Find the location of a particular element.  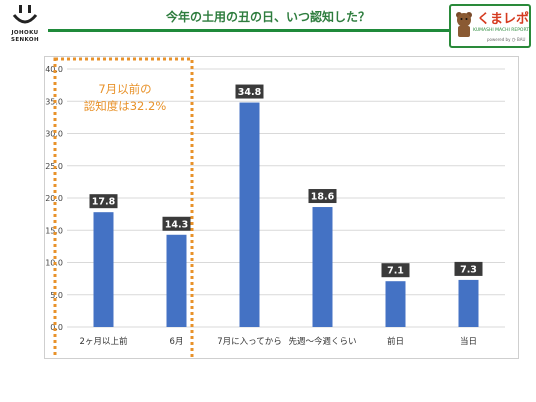

data-label: 7.3 is located at coordinates (468, 269).